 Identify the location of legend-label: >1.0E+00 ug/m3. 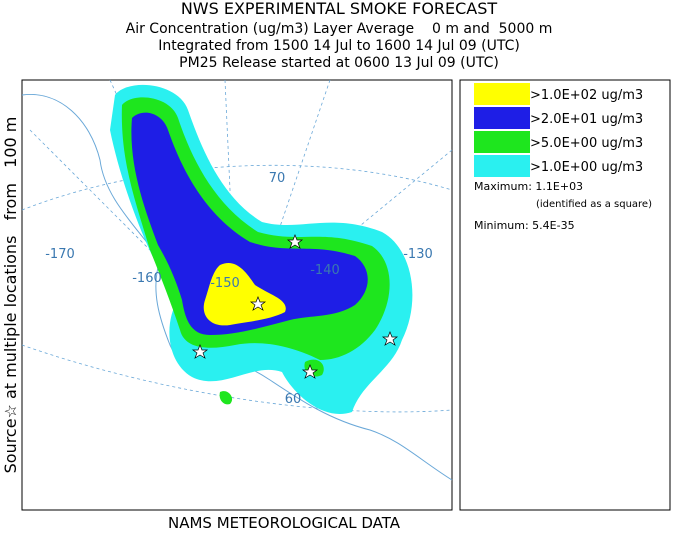
(586, 167).